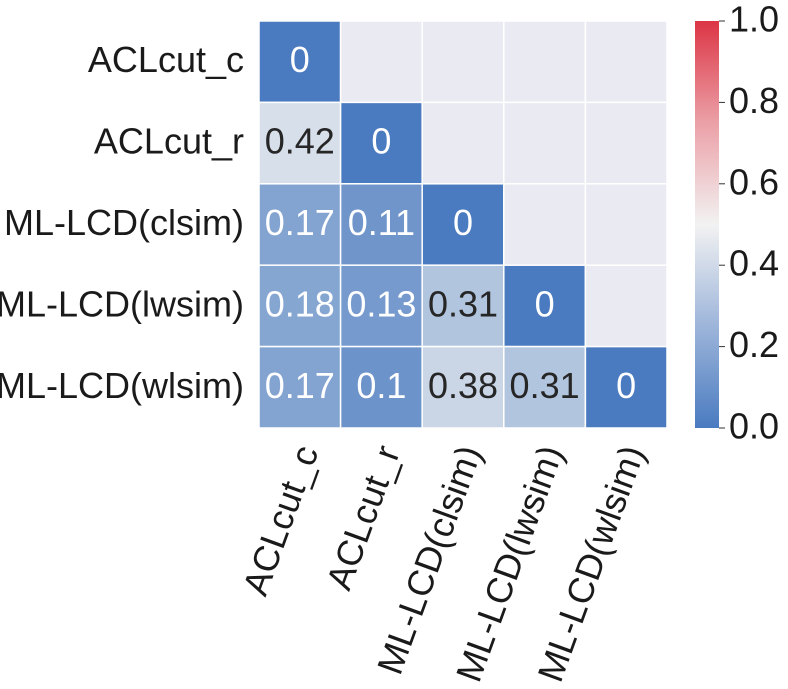 This screenshot has width=788, height=689. I want to click on y-tick-label: ACLcut_r, so click(169, 141).